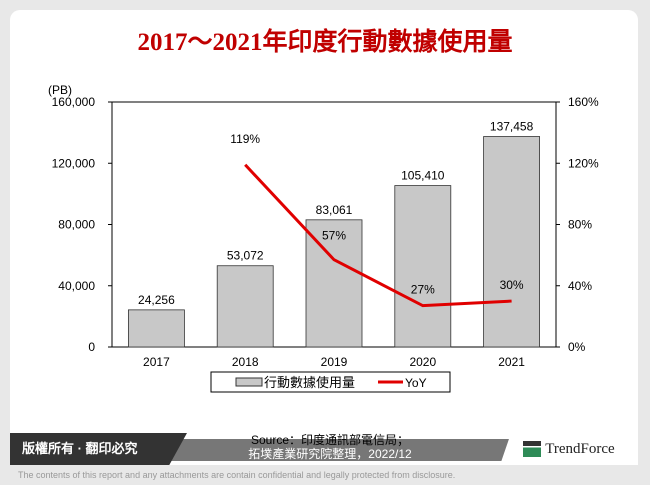 Image resolution: width=650 pixels, height=485 pixels. Describe the element at coordinates (580, 225) in the screenshot. I see `y2-tick-label: 80%` at that location.